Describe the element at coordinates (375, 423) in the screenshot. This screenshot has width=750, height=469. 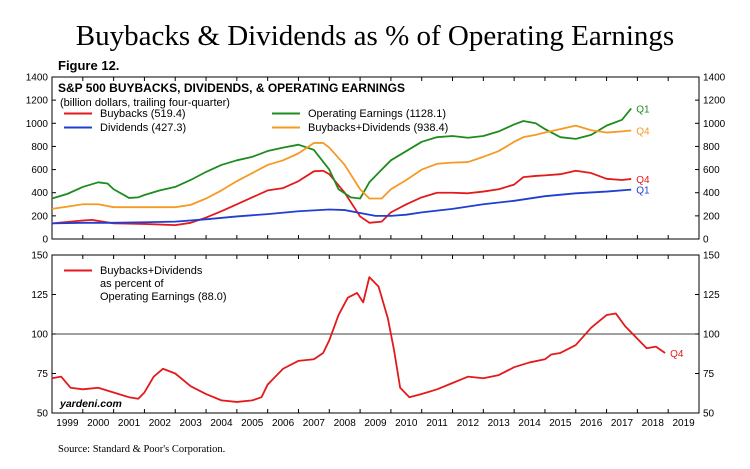
I see `x-tick-label: 2009` at that location.